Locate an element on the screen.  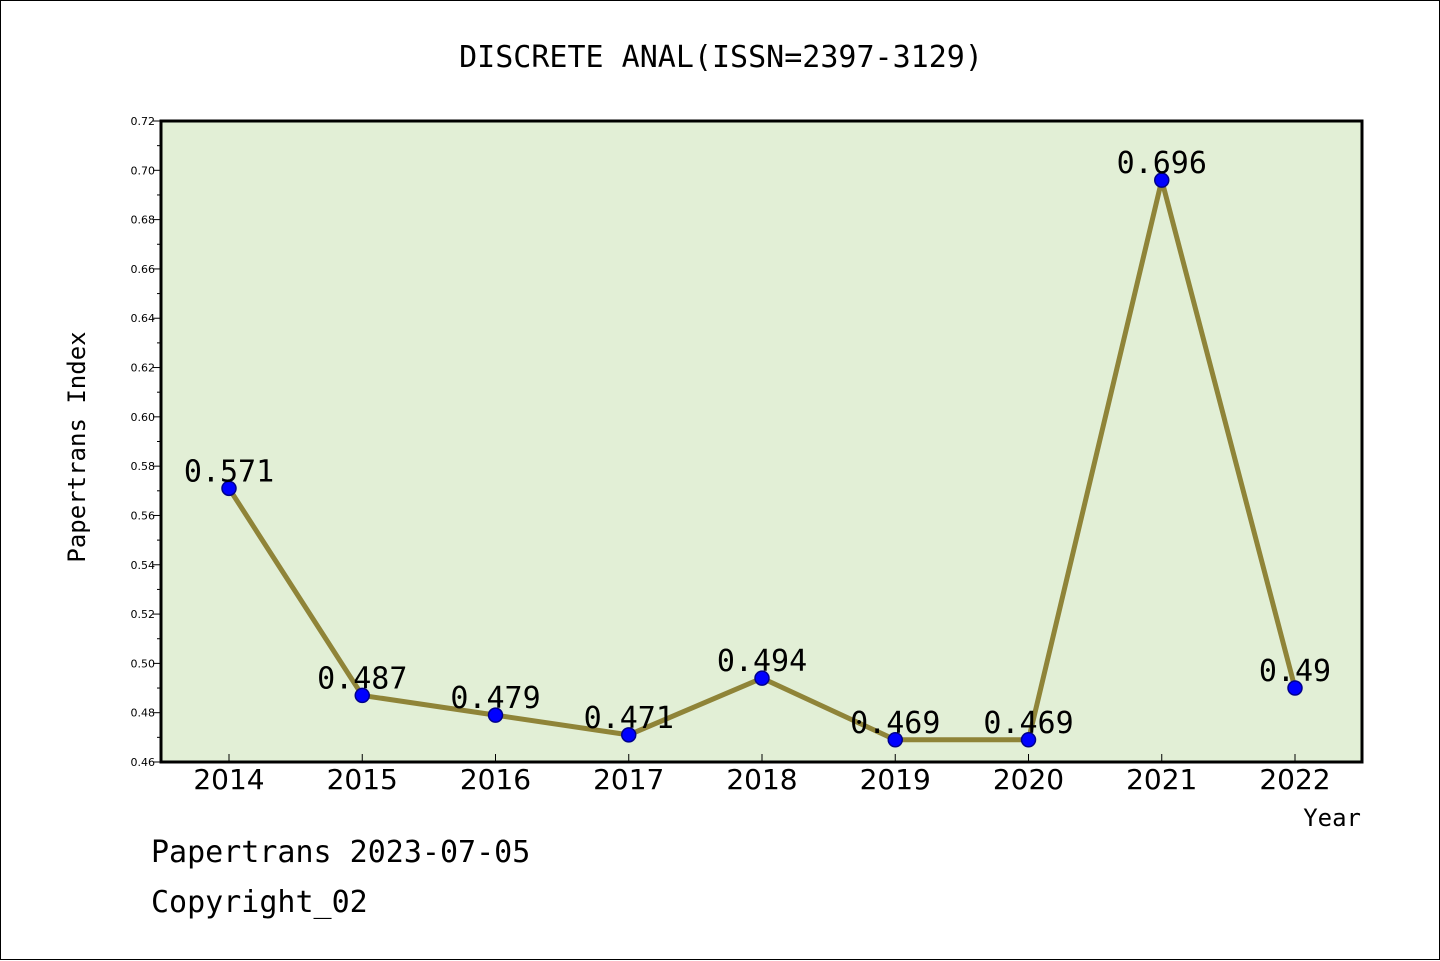
data-label: 0.571 is located at coordinates (229, 471).